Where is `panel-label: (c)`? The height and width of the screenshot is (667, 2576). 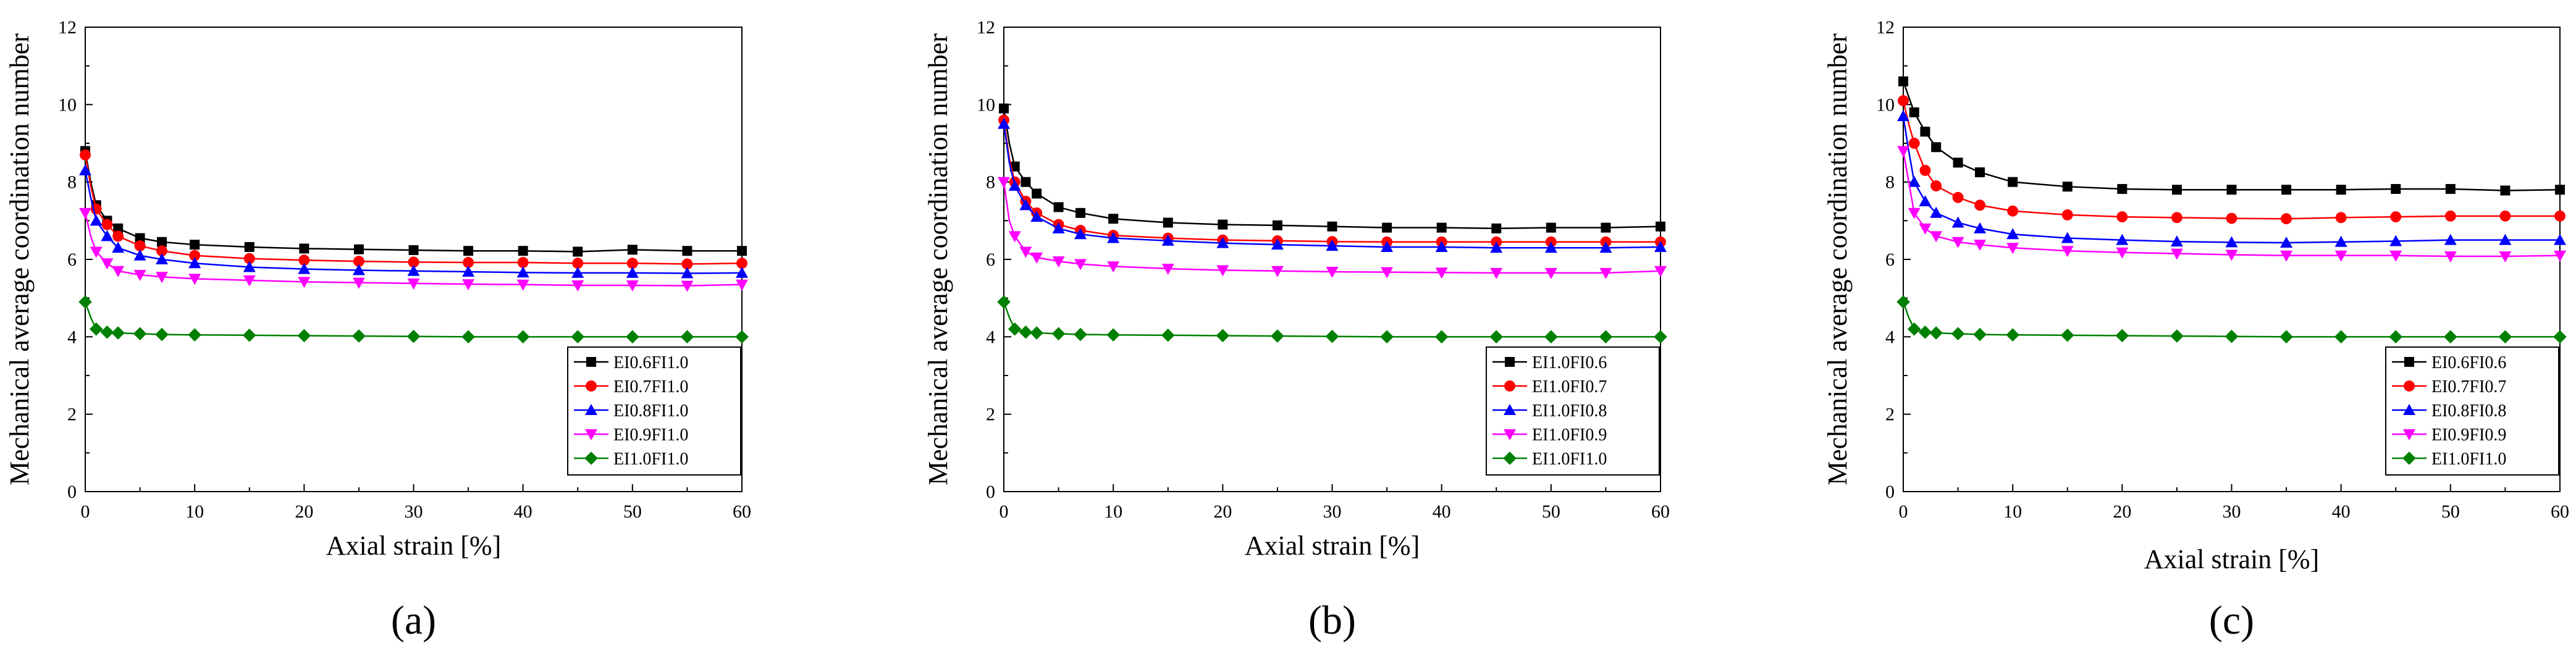 panel-label: (c) is located at coordinates (2231, 620).